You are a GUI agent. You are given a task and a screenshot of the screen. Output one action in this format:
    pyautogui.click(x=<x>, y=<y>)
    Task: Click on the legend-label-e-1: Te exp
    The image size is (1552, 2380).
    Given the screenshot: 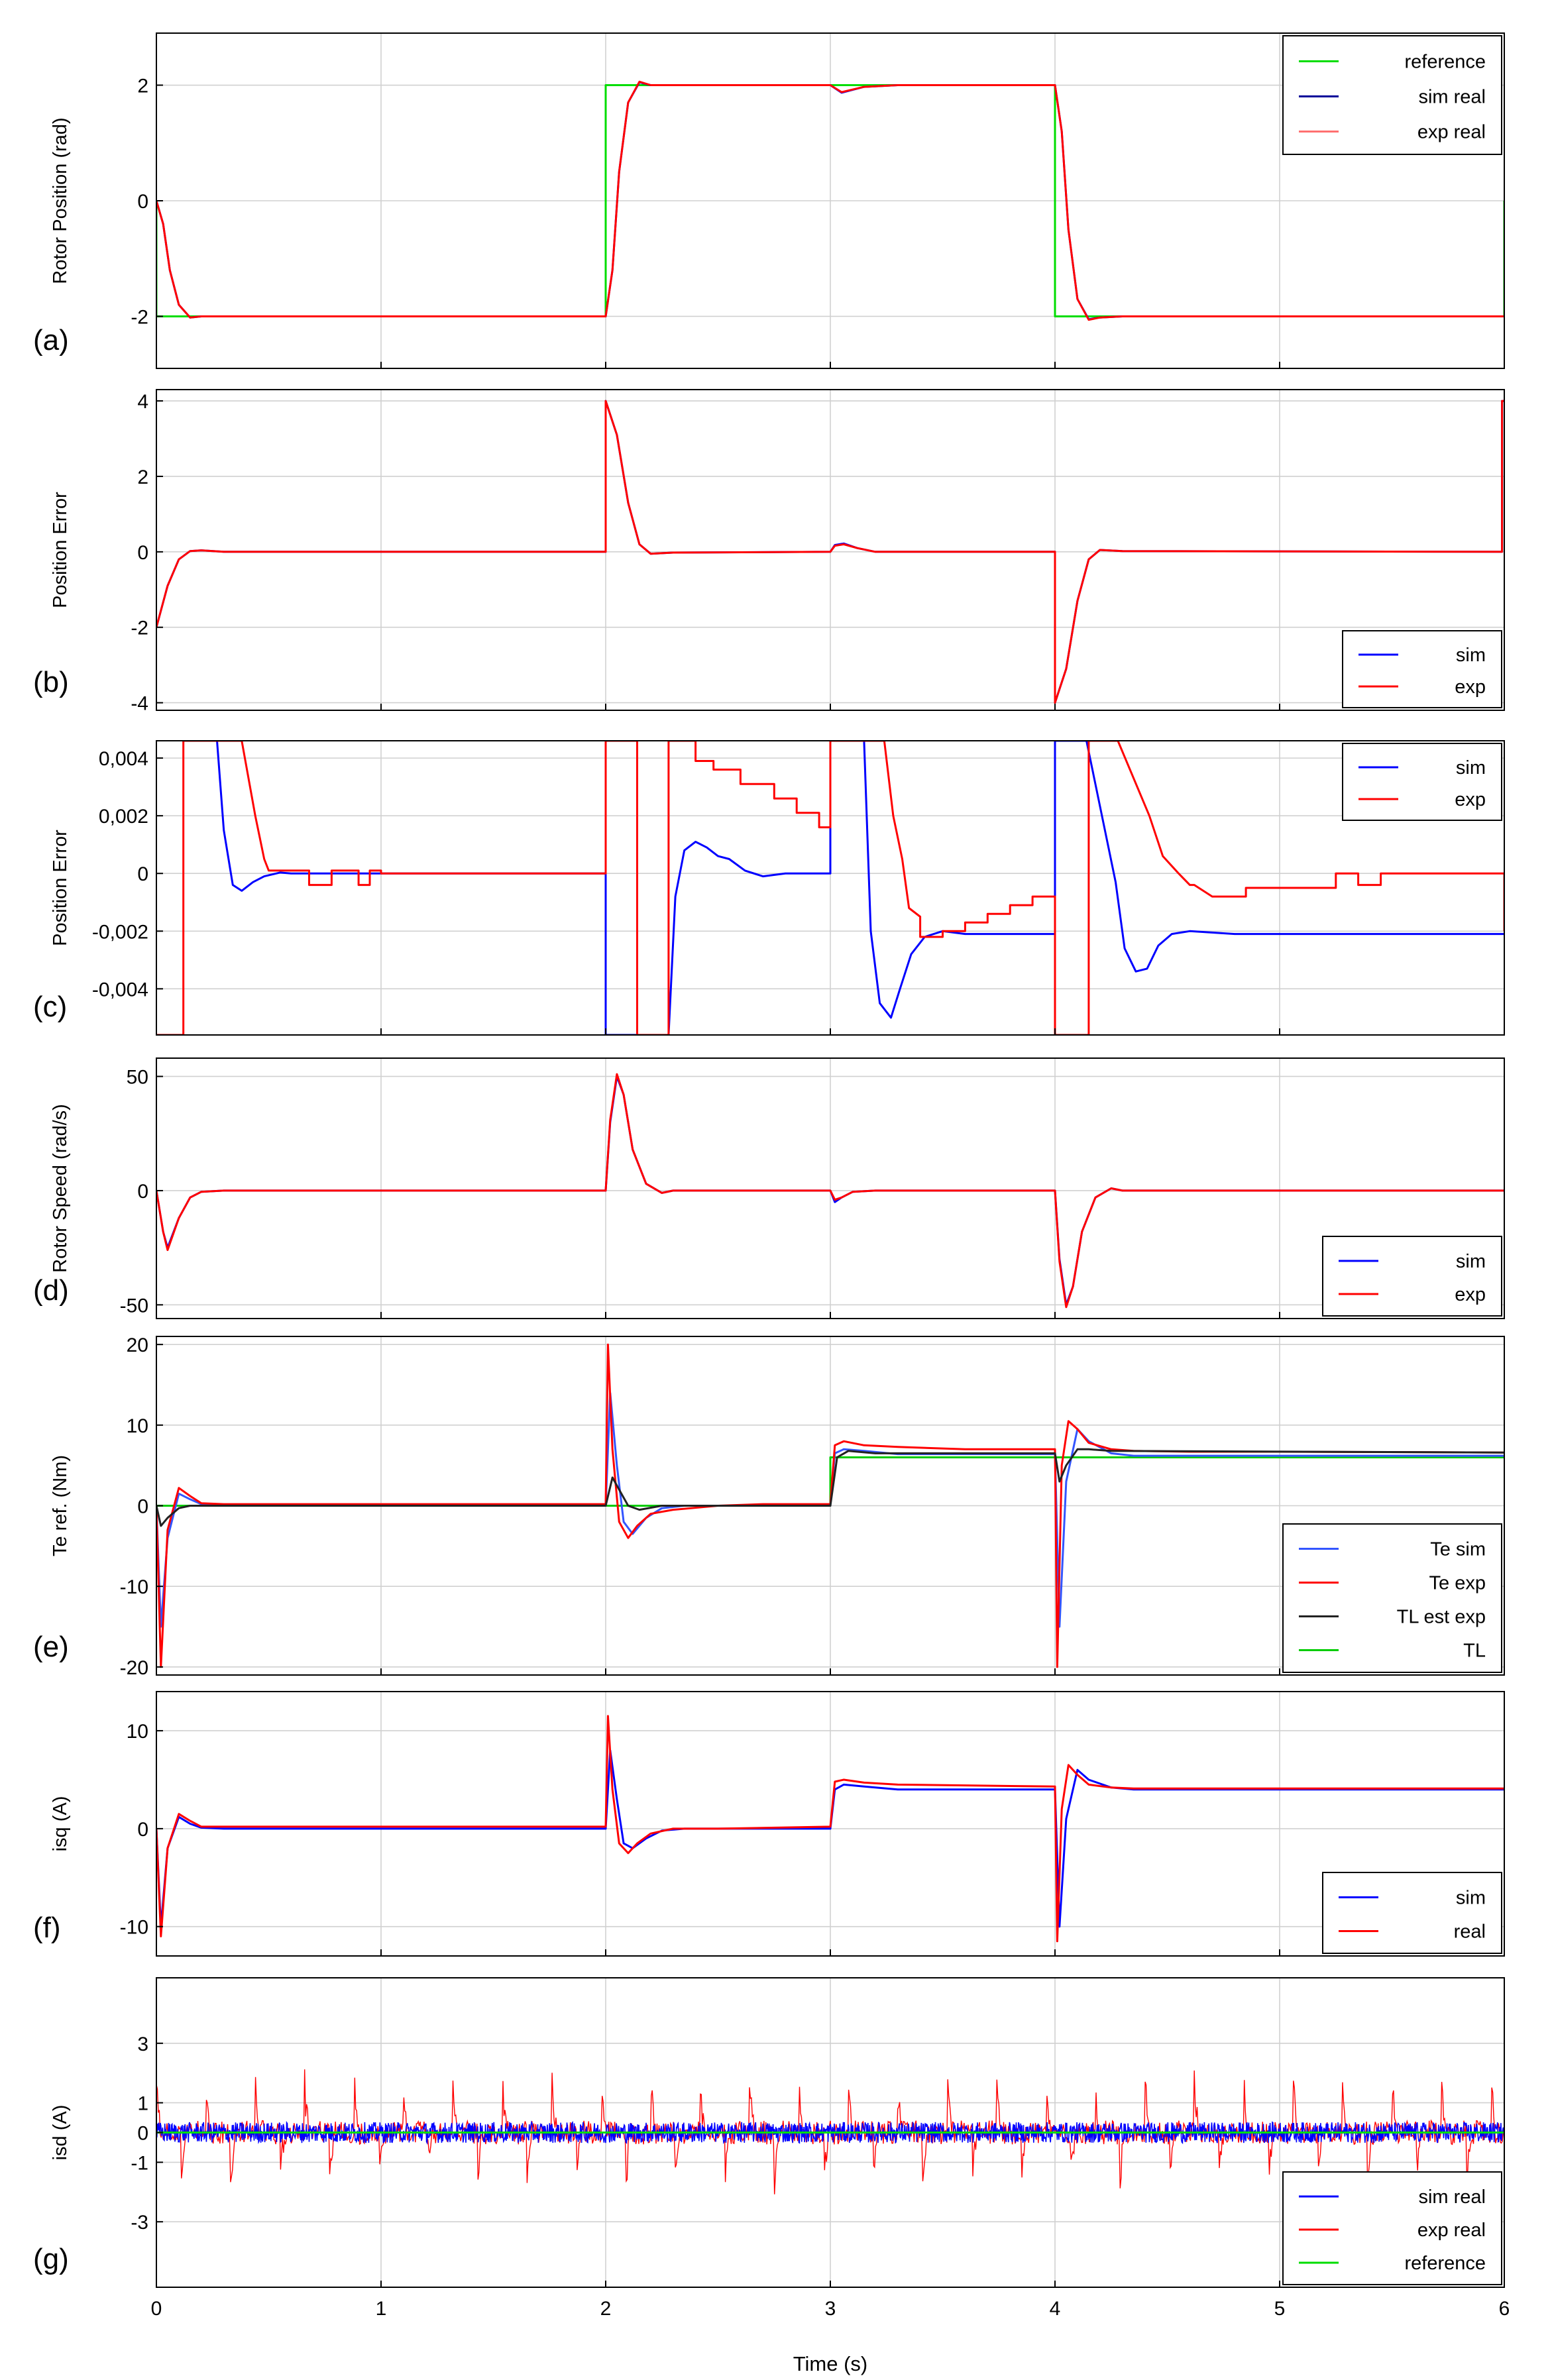 What is the action you would take?
    pyautogui.click(x=1457, y=1583)
    